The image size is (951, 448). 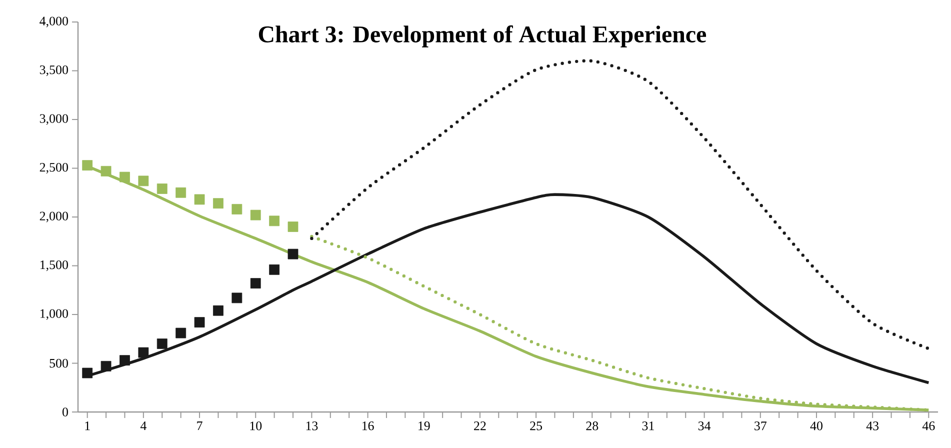 I want to click on x-tick-label: 28, so click(x=592, y=426).